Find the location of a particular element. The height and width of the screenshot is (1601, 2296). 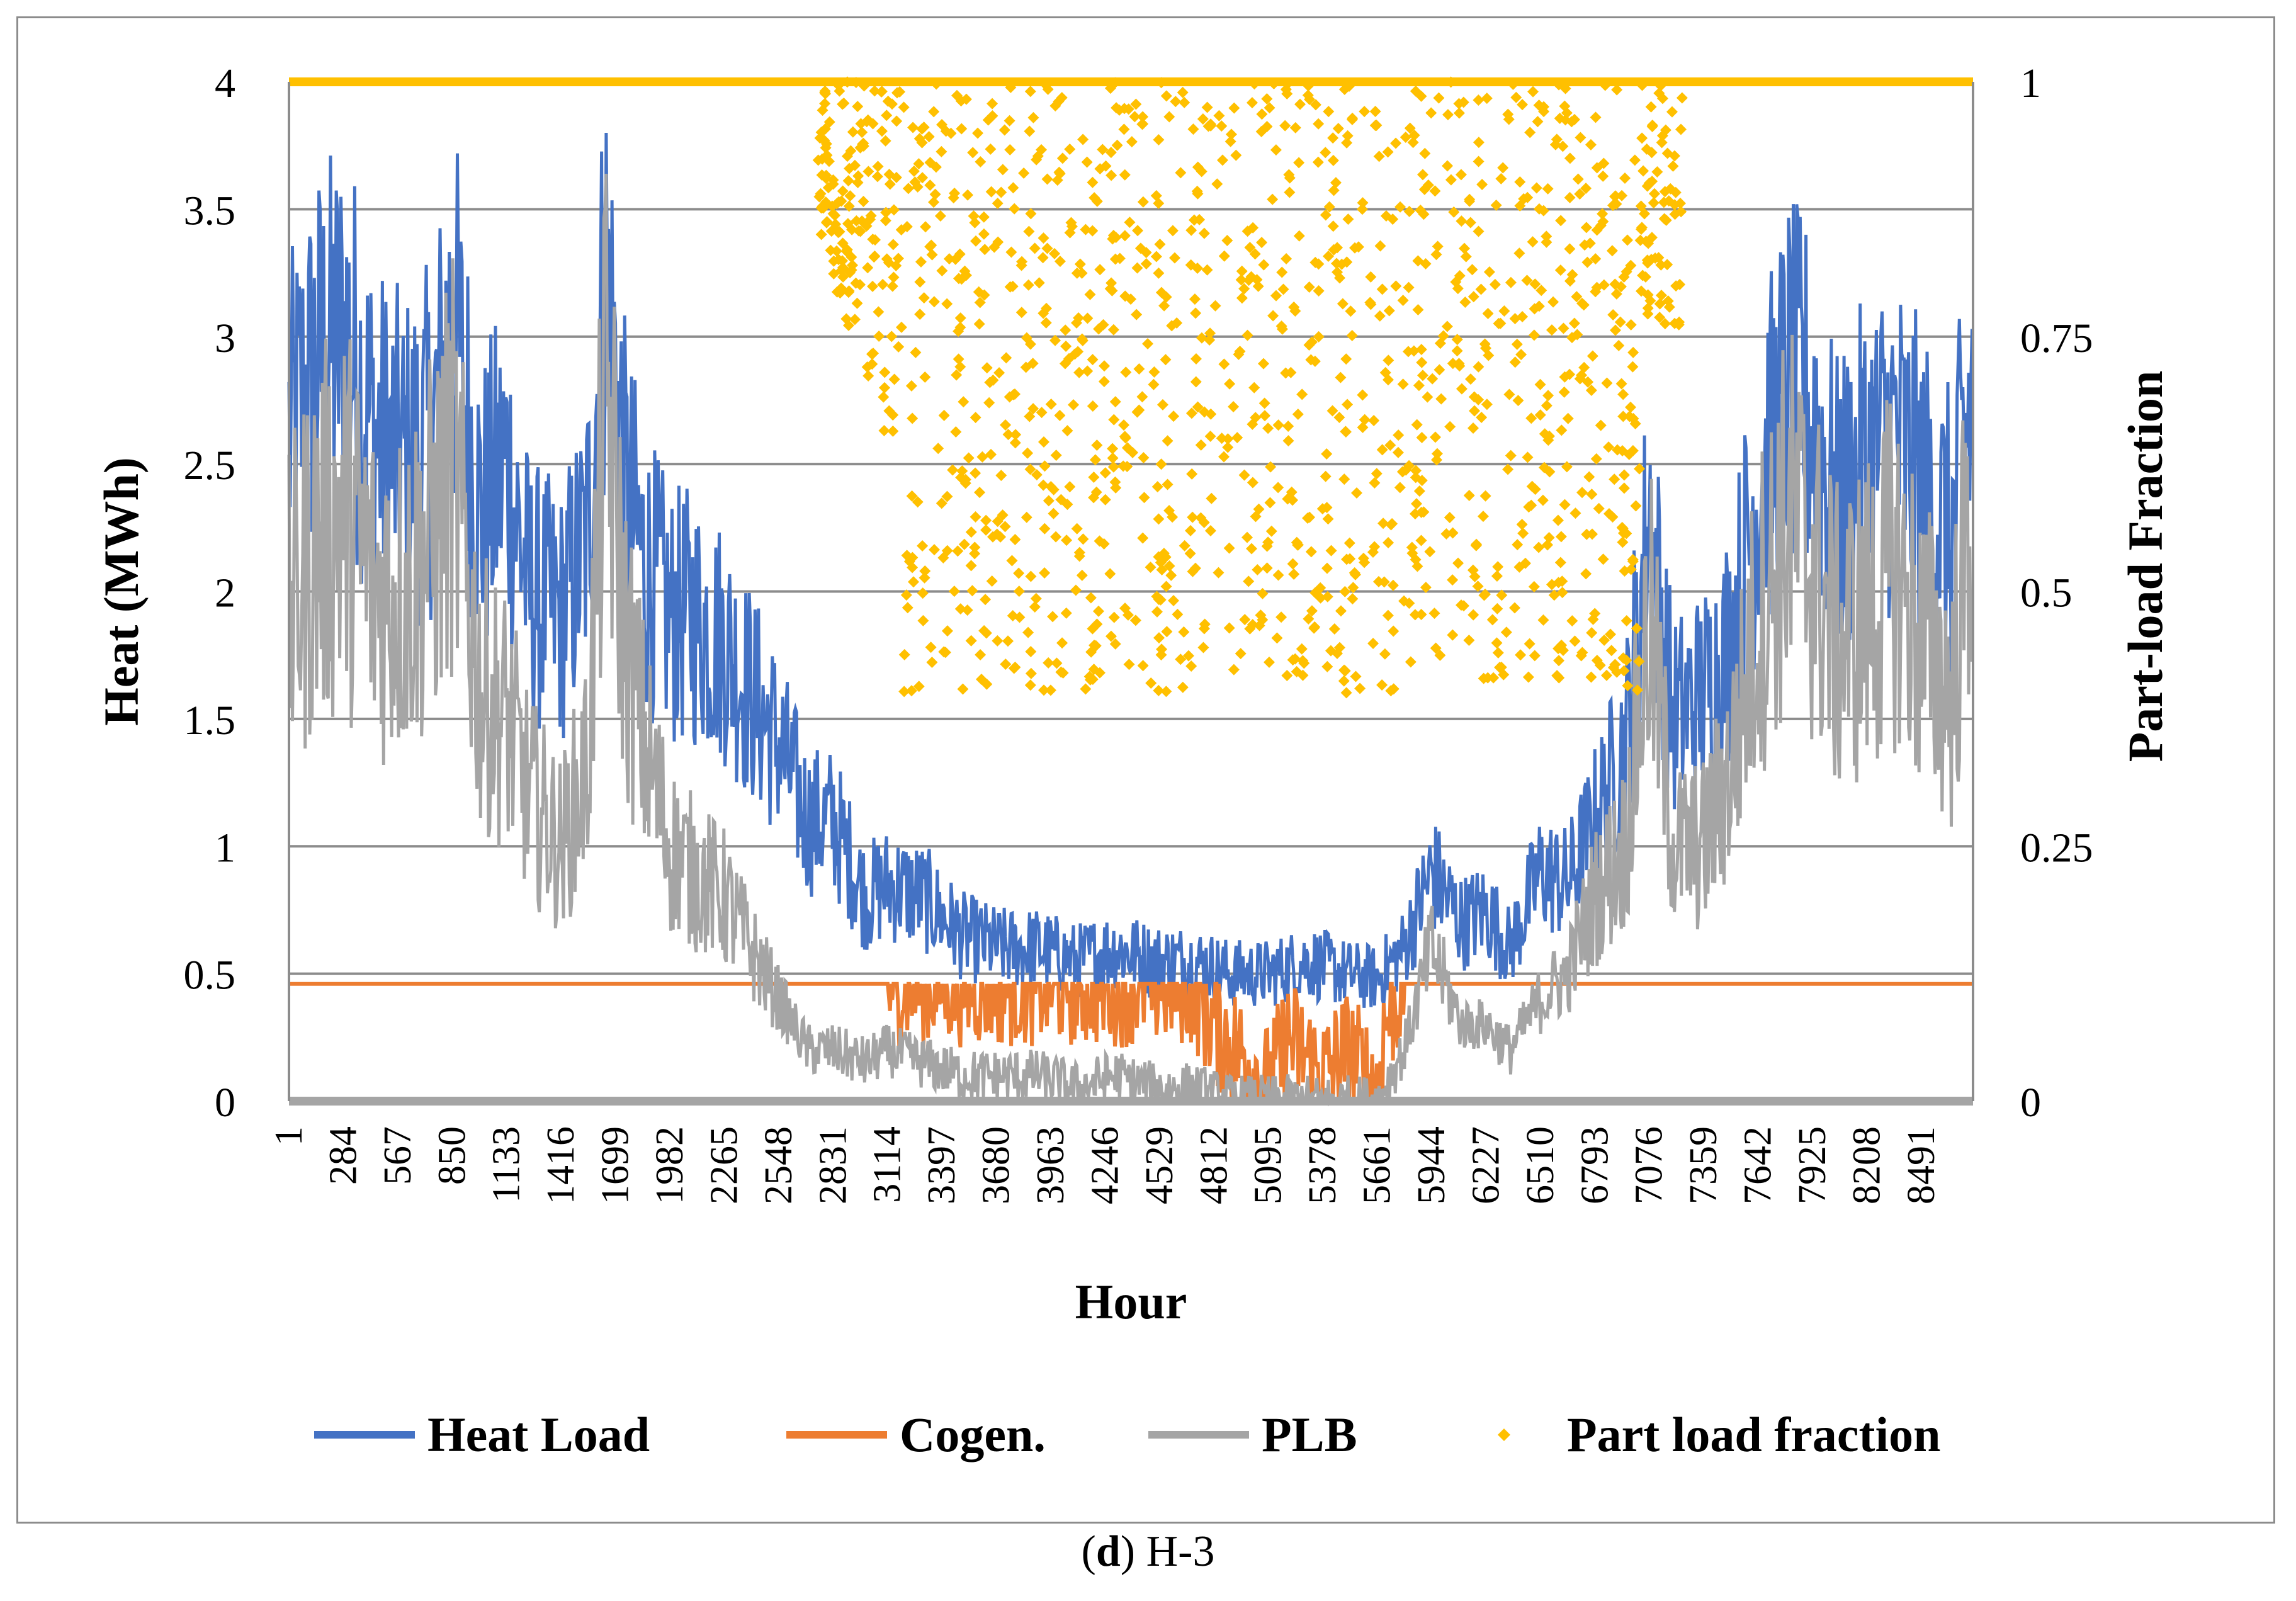

x-tick-label: 2548 is located at coordinates (778, 1165).